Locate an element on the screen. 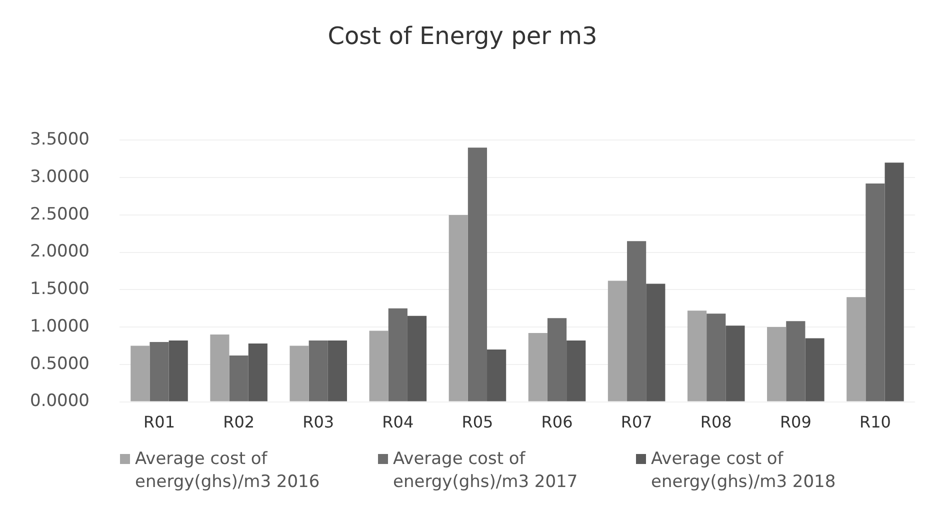  x-tick-label: R06 is located at coordinates (557, 422).